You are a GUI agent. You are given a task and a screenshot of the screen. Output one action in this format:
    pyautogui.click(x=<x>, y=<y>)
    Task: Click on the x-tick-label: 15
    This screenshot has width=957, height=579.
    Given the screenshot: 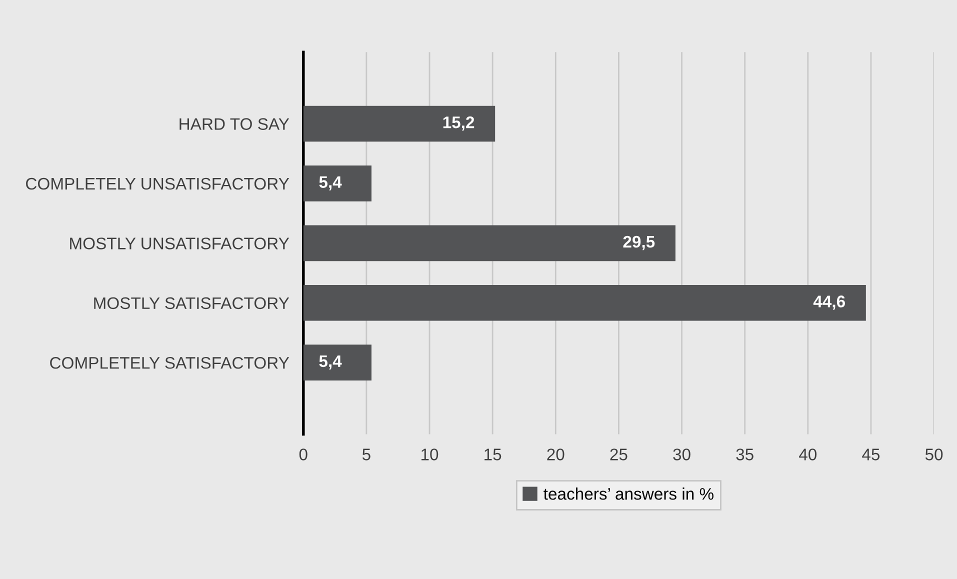 What is the action you would take?
    pyautogui.click(x=493, y=454)
    